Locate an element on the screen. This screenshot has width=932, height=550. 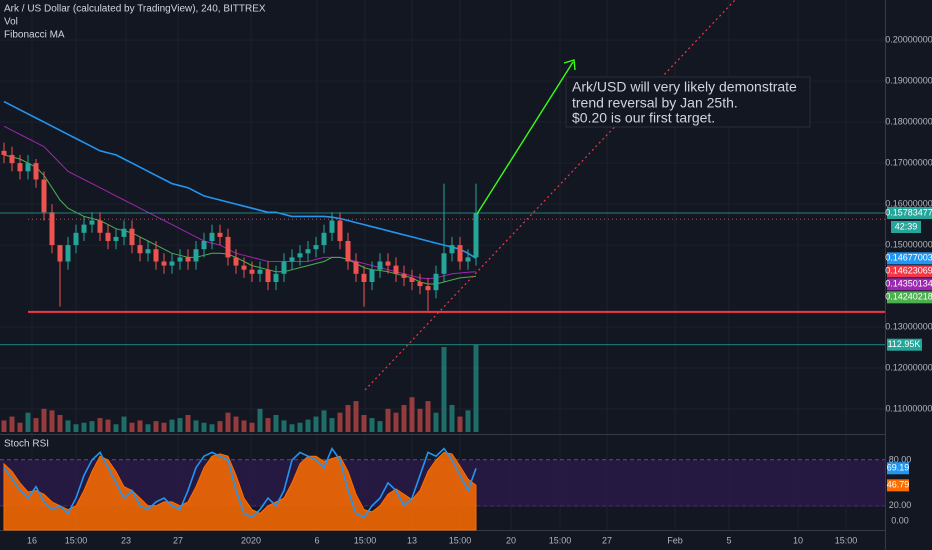
x-tick-label: 20 is located at coordinates (511, 540).